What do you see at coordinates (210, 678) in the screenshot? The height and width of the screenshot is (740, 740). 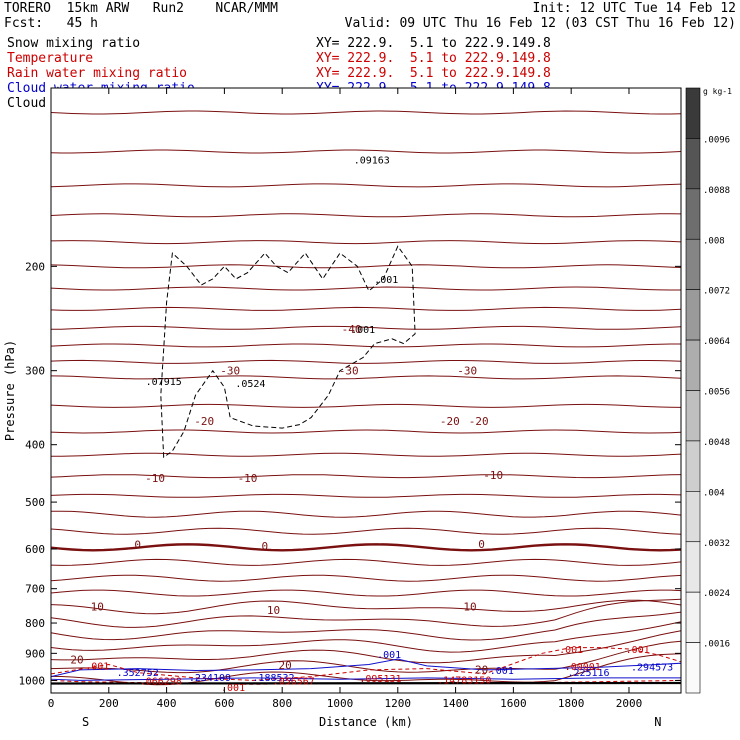 I see `mixing-ratio-label: .234109` at bounding box center [210, 678].